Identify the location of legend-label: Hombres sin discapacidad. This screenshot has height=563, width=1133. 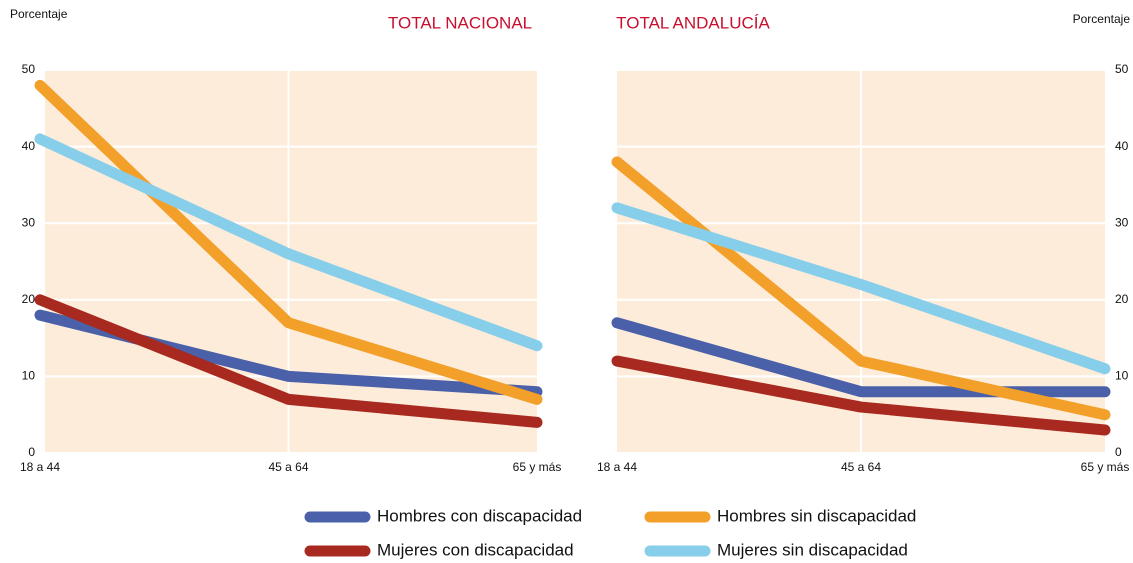
(816, 515).